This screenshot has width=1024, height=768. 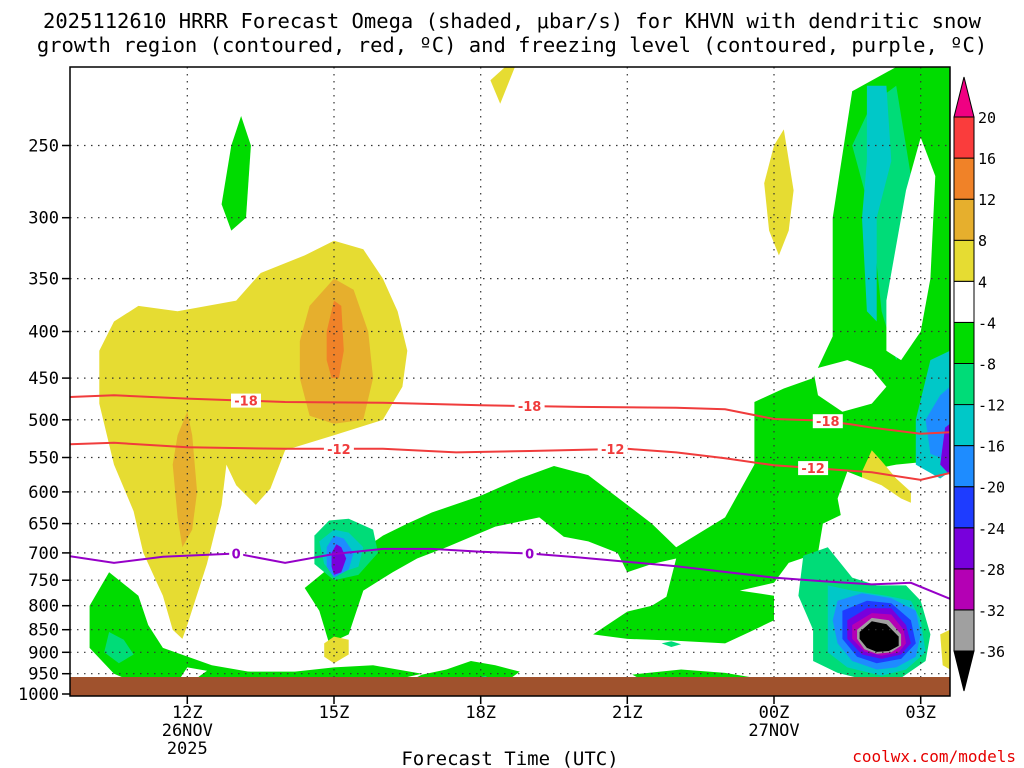 What do you see at coordinates (987, 200) in the screenshot?
I see `colorbar-label-11: 12` at bounding box center [987, 200].